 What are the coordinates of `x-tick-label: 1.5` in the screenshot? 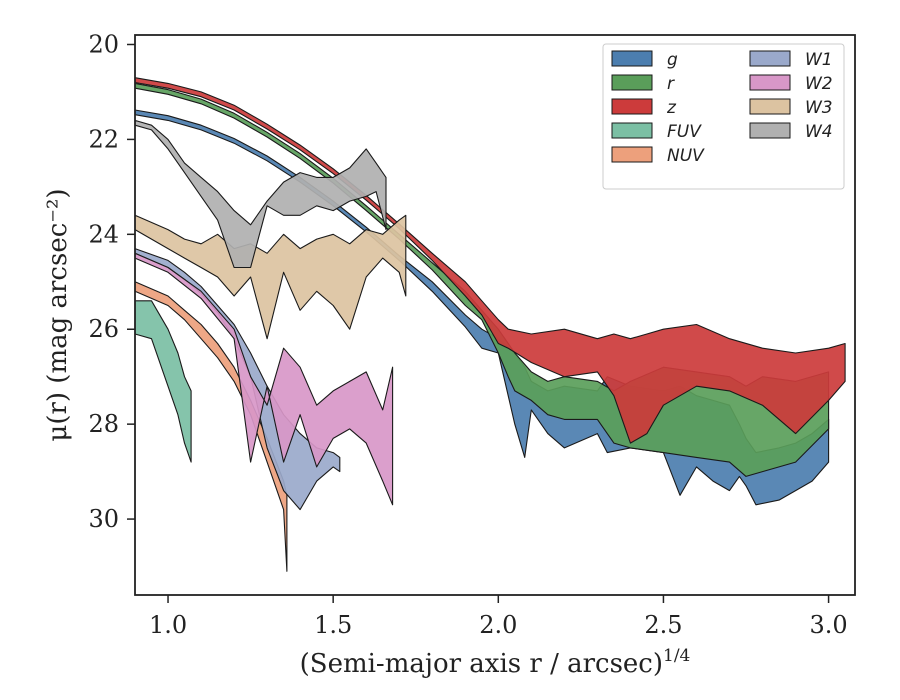 It's located at (333, 625).